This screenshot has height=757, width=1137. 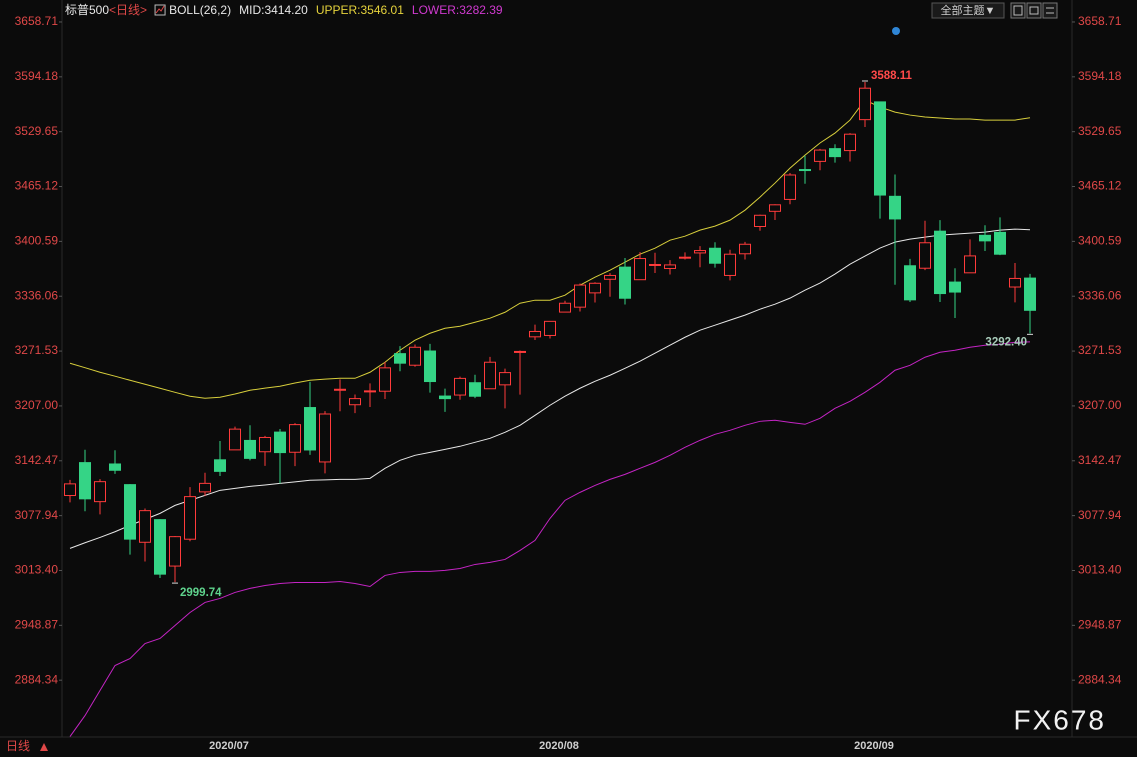 I want to click on y-tick-label-right: 3013.40, so click(x=1100, y=570).